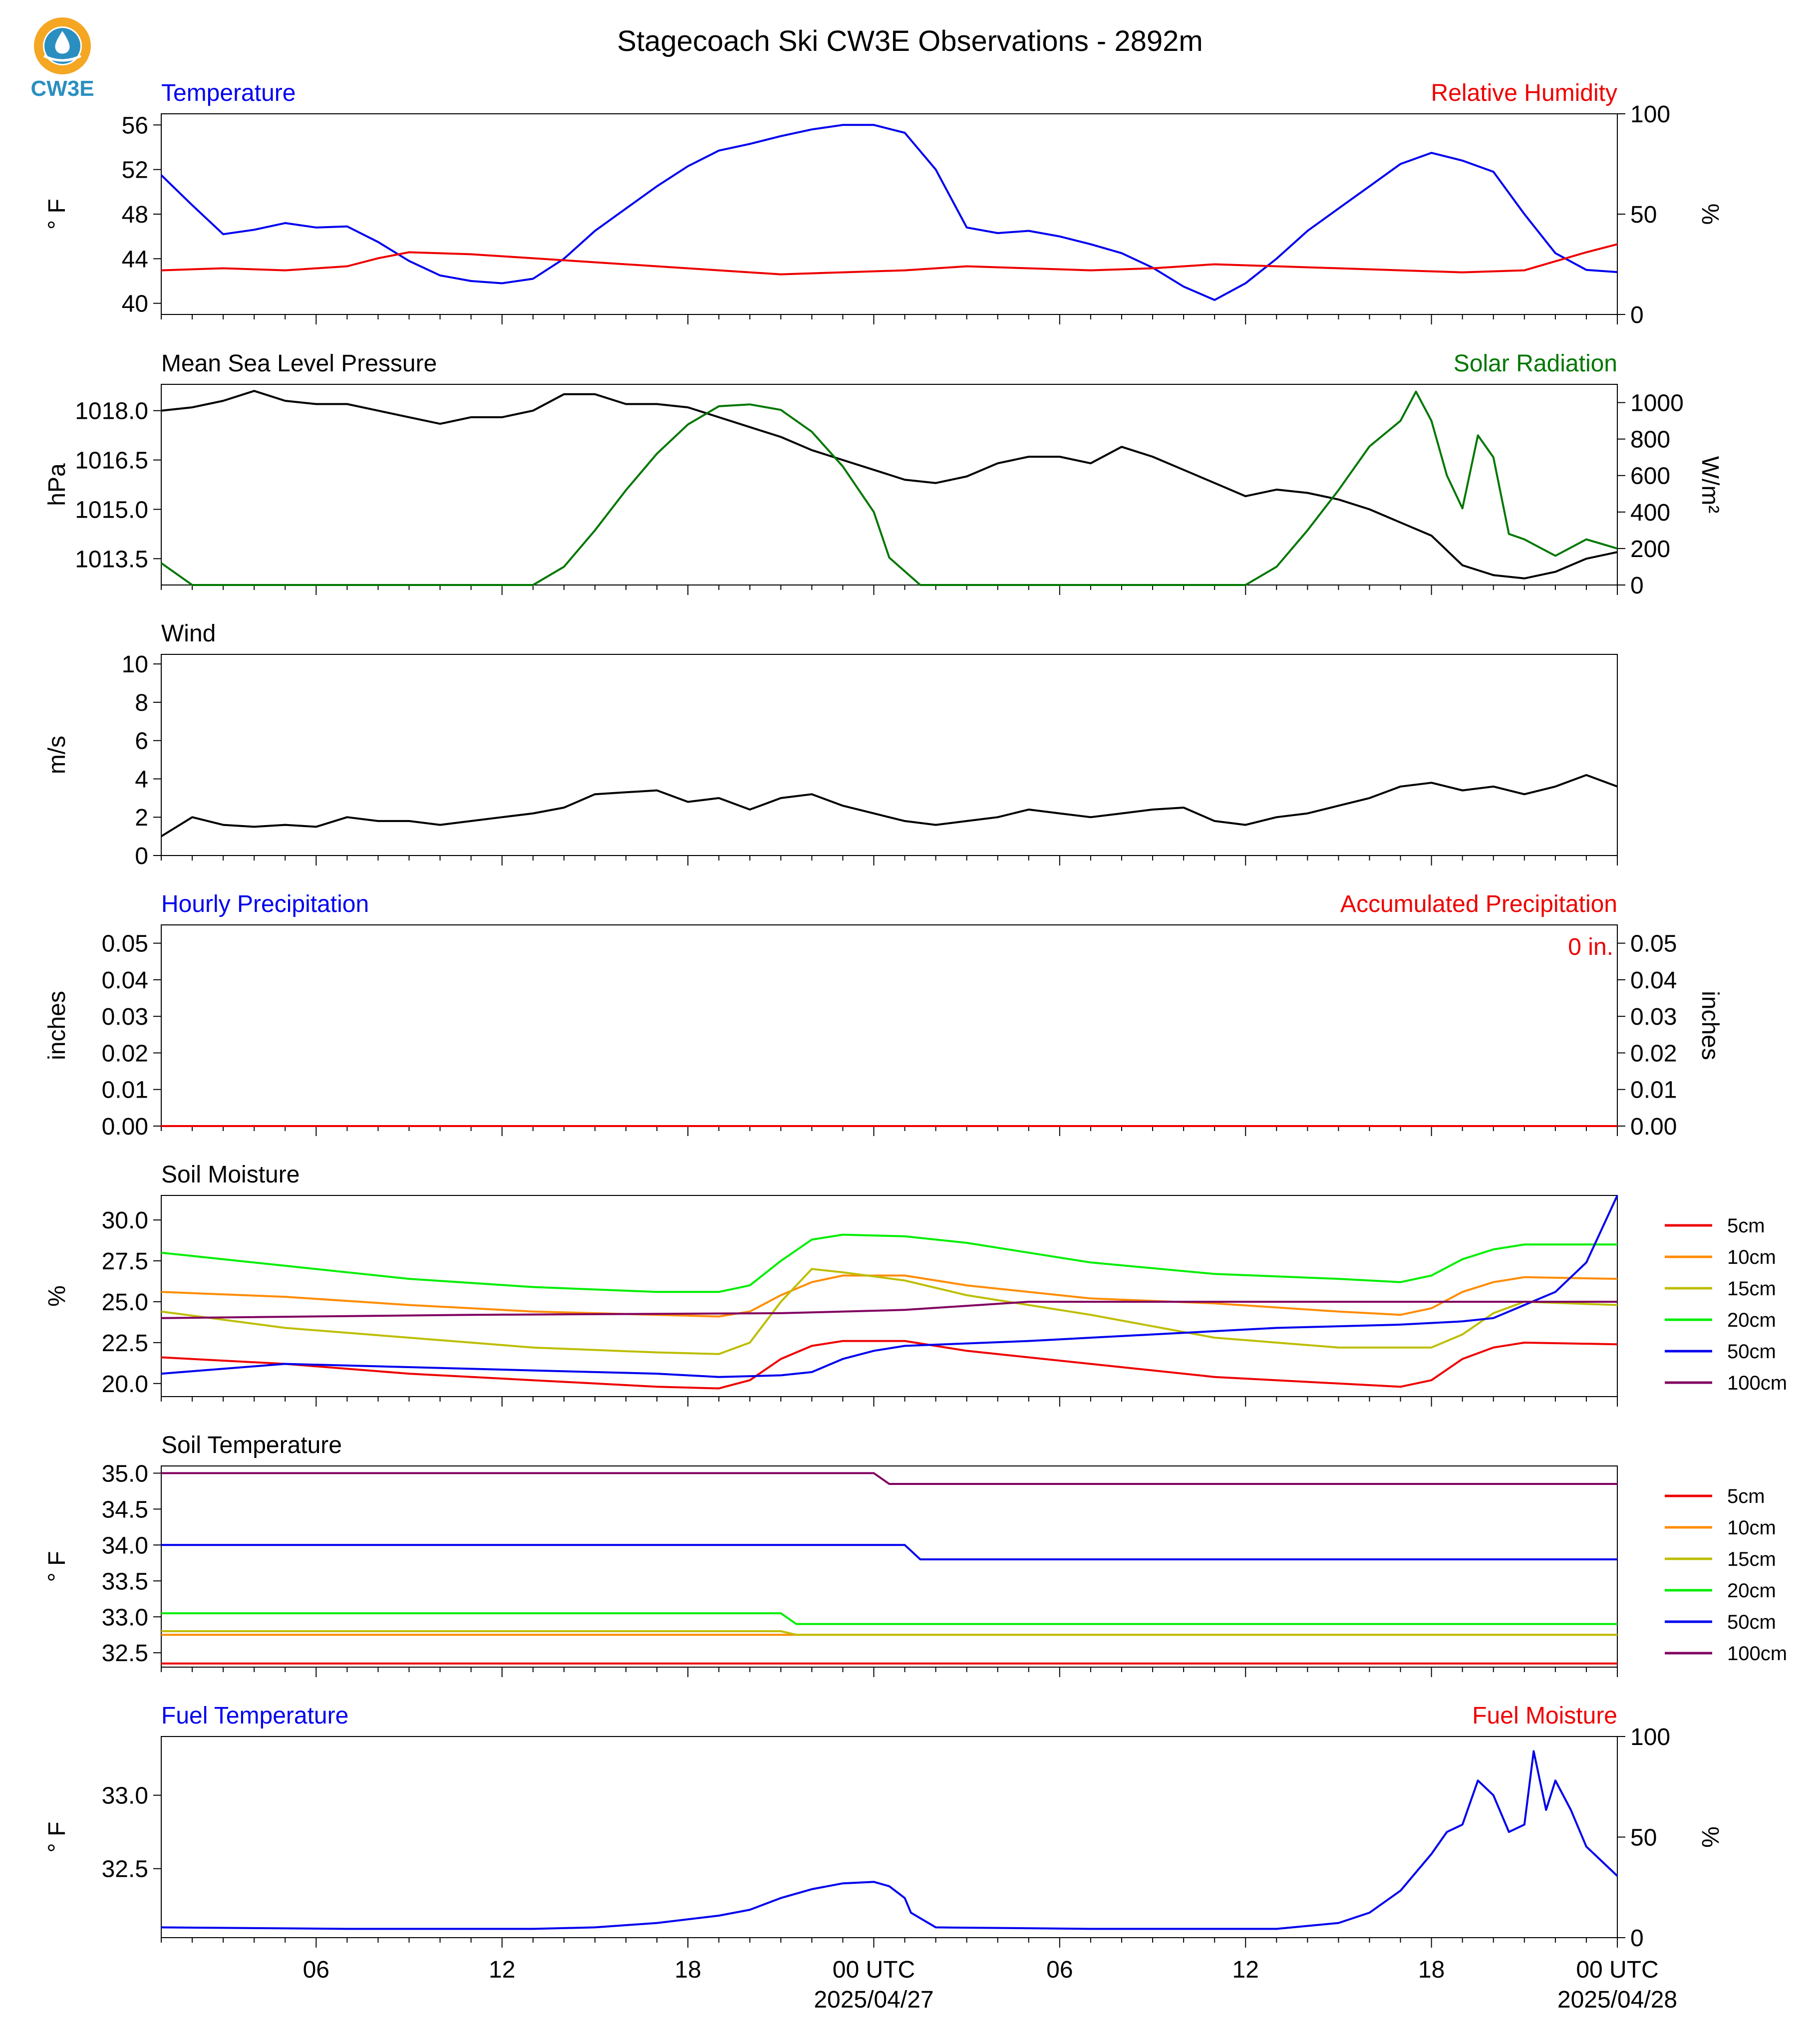  I want to click on ytick-label-left: 4, so click(141, 779).